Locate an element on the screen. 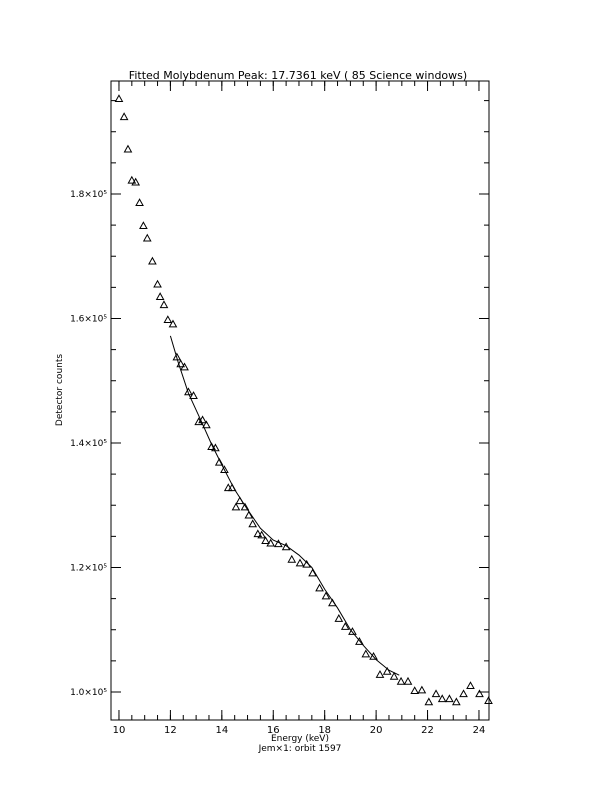 The width and height of the screenshot is (612, 792). x-tick-label: 10 is located at coordinates (119, 730).